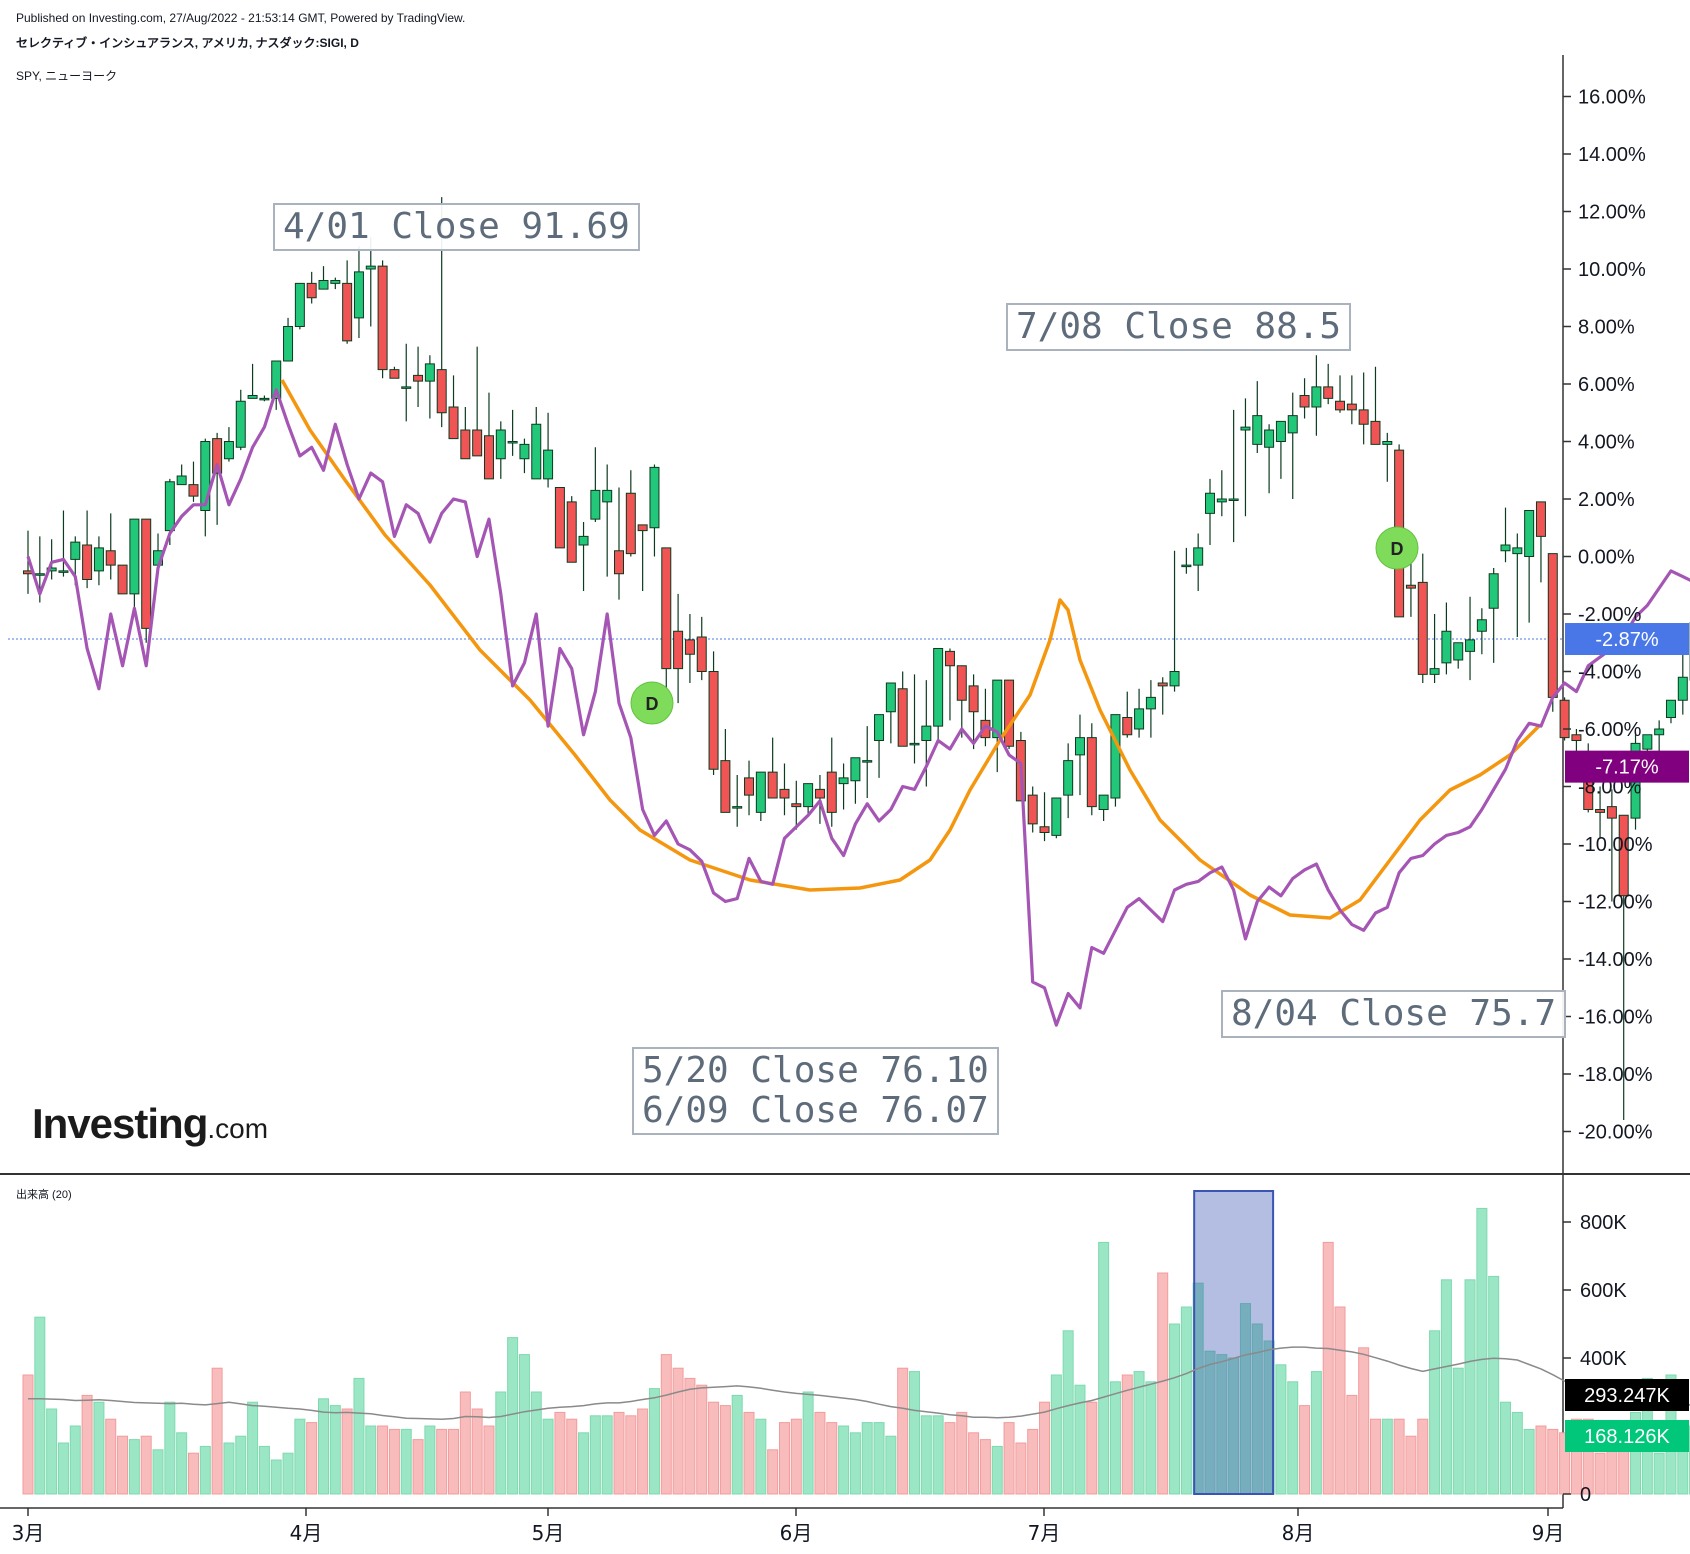 Image resolution: width=1690 pixels, height=1554 pixels. What do you see at coordinates (1610, 730) in the screenshot?
I see `y-tick-label: -6.00%` at bounding box center [1610, 730].